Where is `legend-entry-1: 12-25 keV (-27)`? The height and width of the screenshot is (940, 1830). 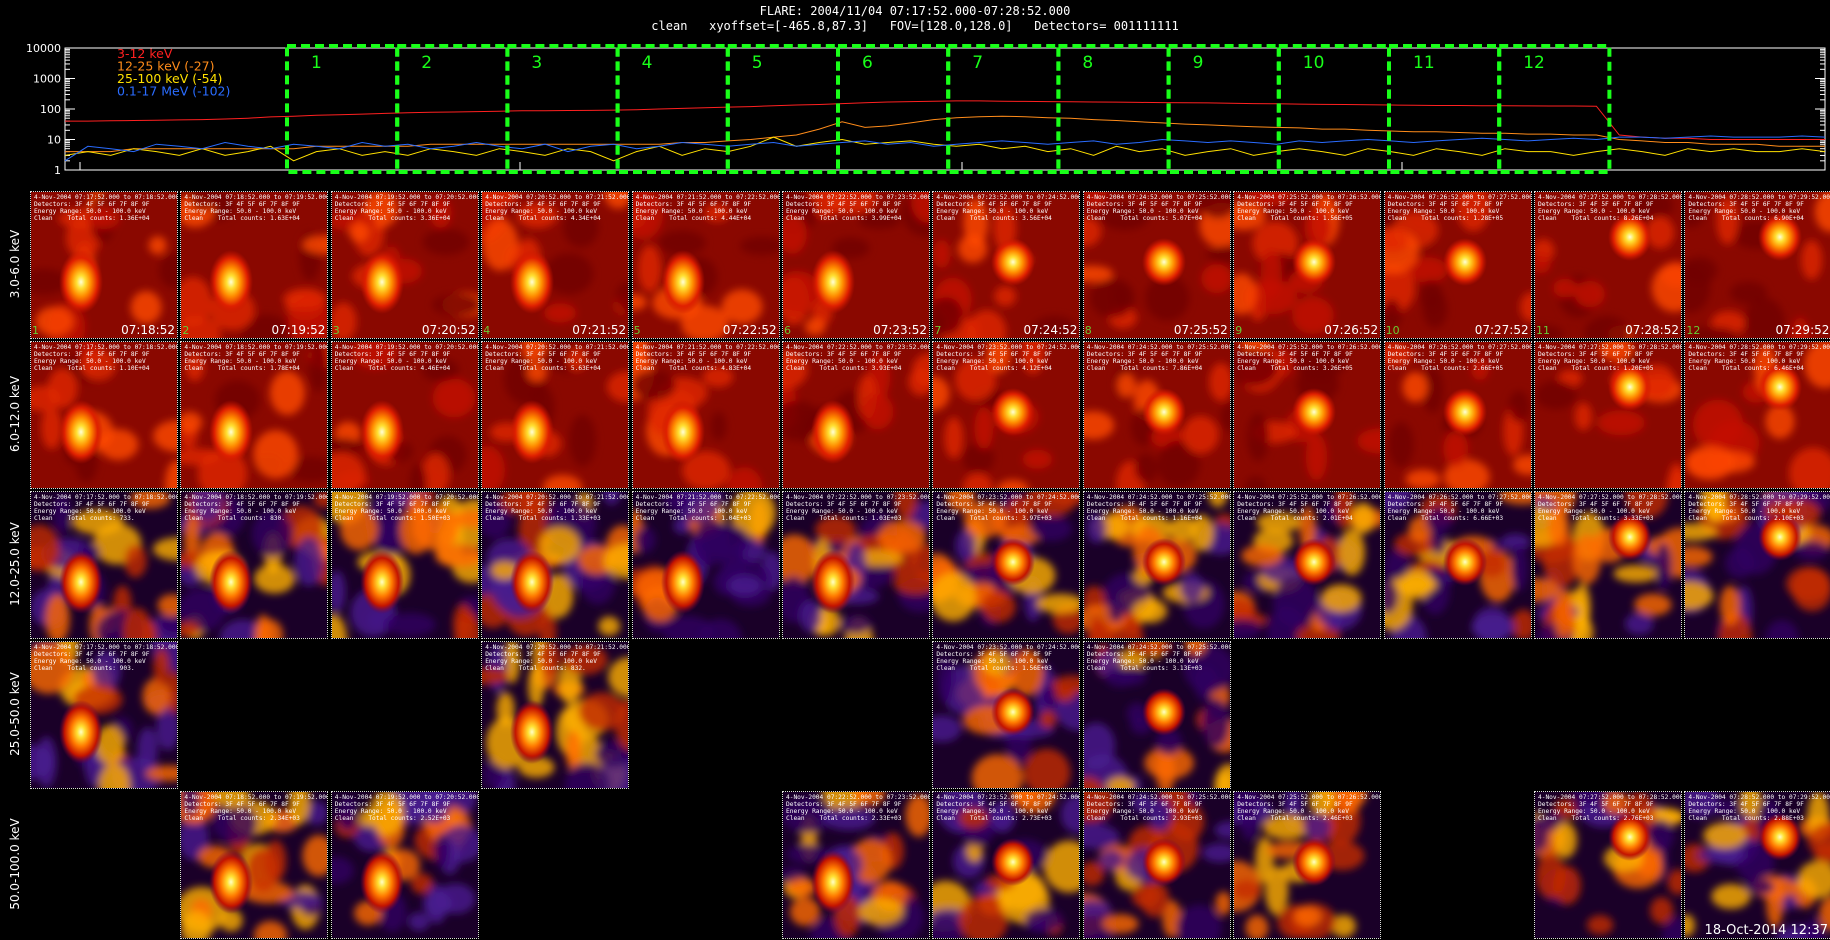
legend-entry-1: 12-25 keV (-27) is located at coordinates (165, 66).